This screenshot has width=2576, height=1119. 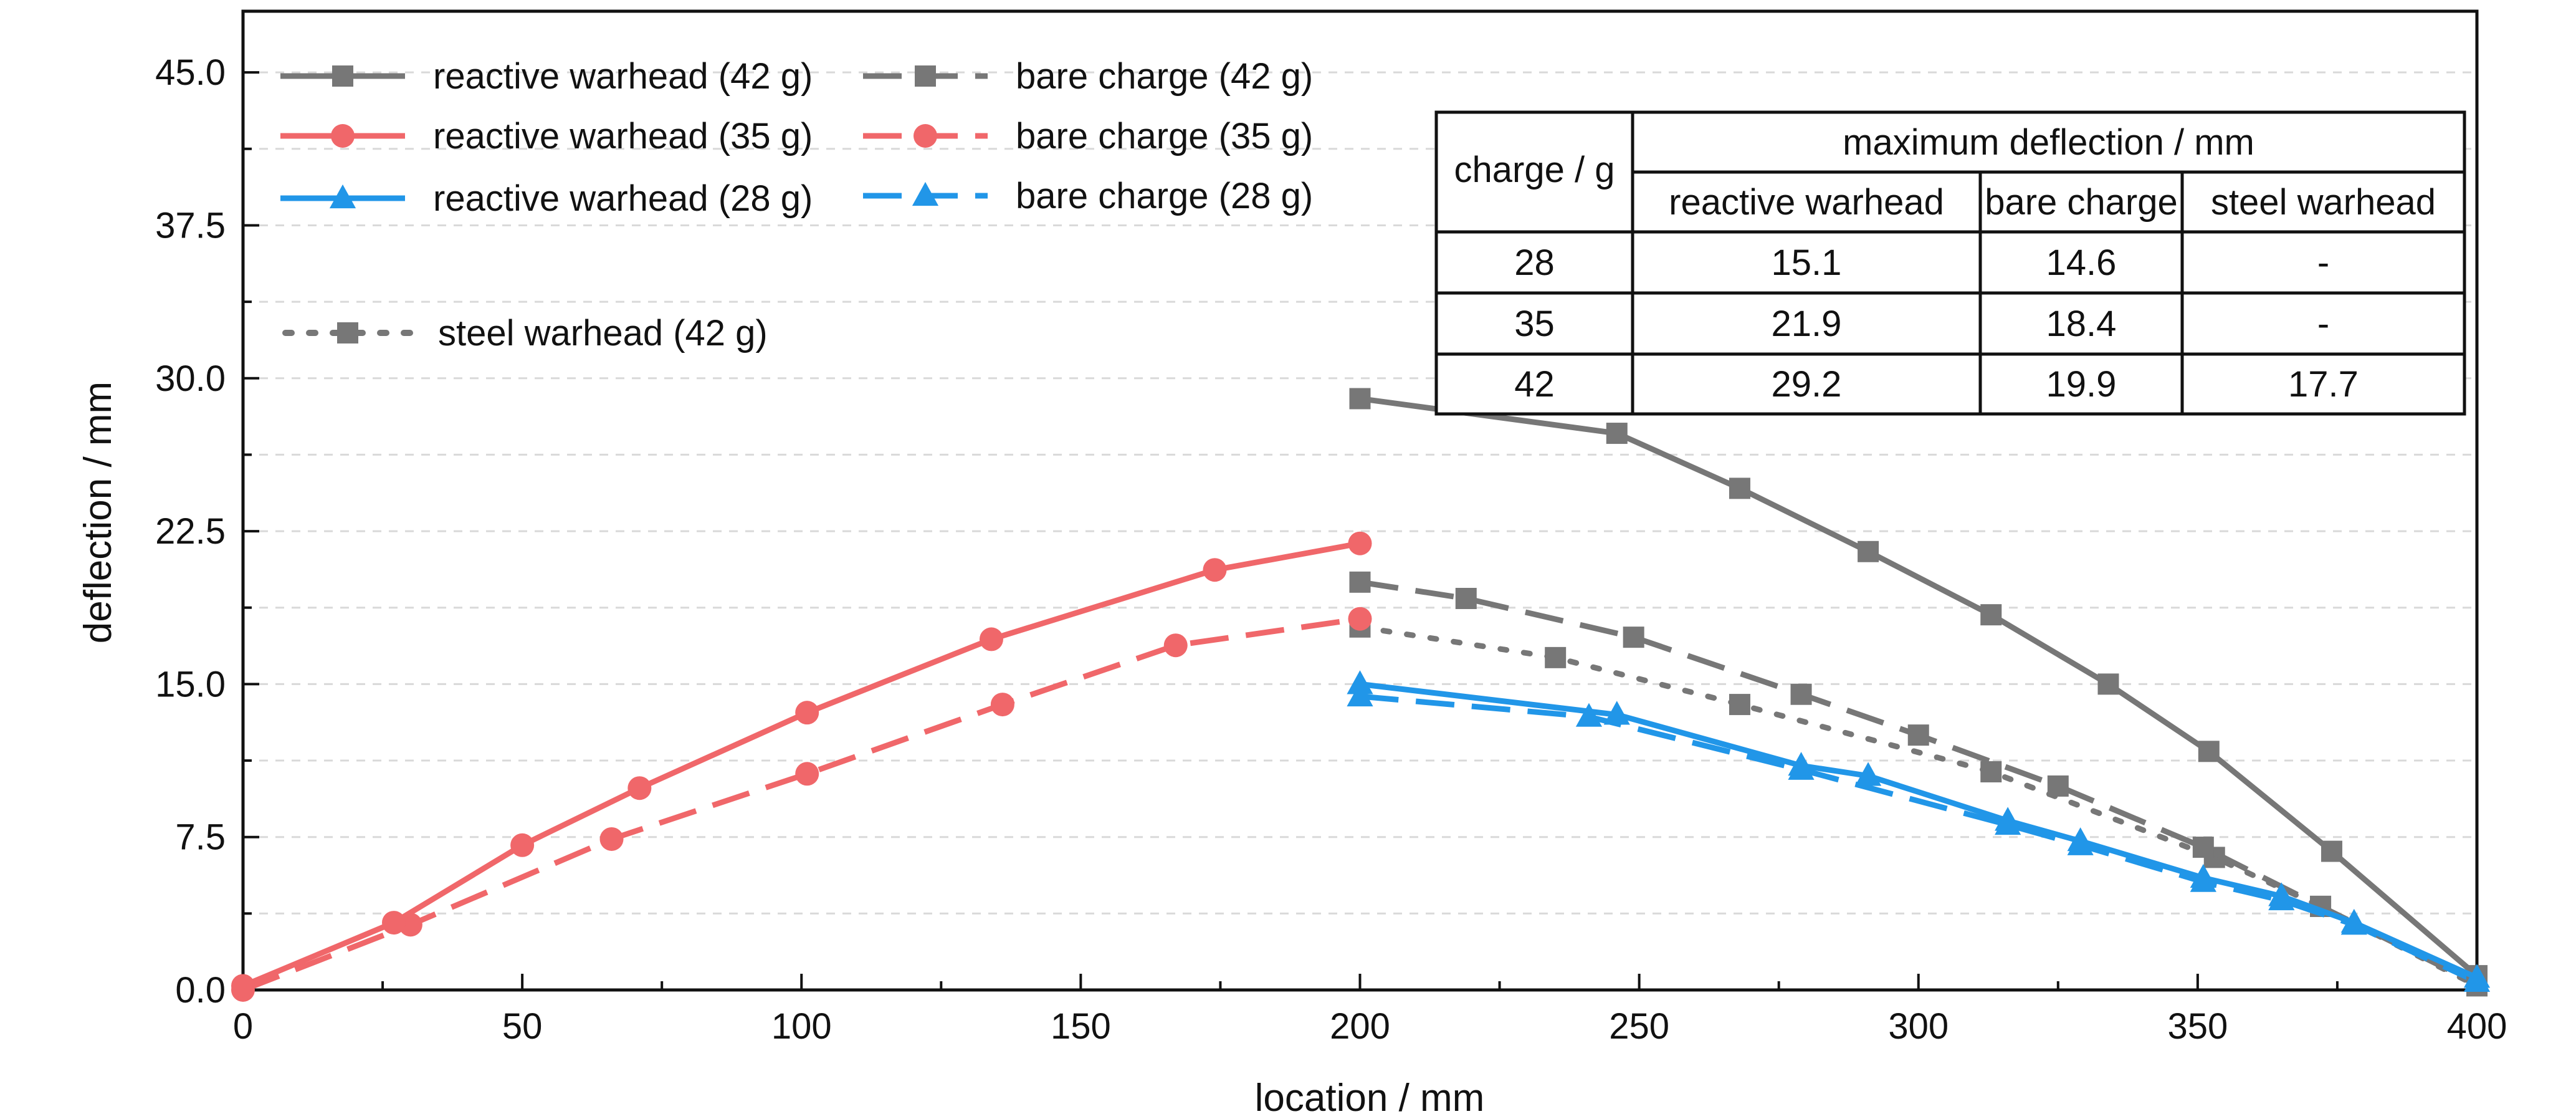 I want to click on legend-entry: steel warhead (42 g), so click(x=525, y=333).